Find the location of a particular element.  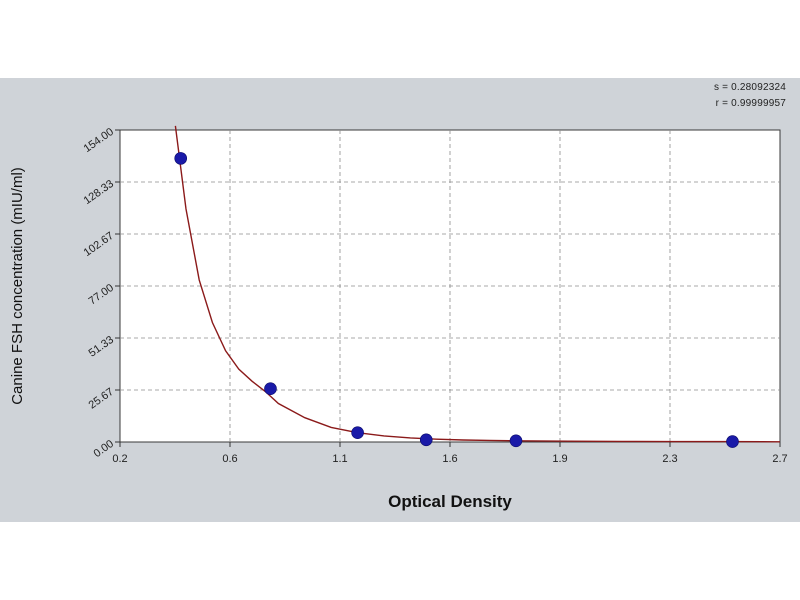

x-tick-label: 2.3 is located at coordinates (669, 459).